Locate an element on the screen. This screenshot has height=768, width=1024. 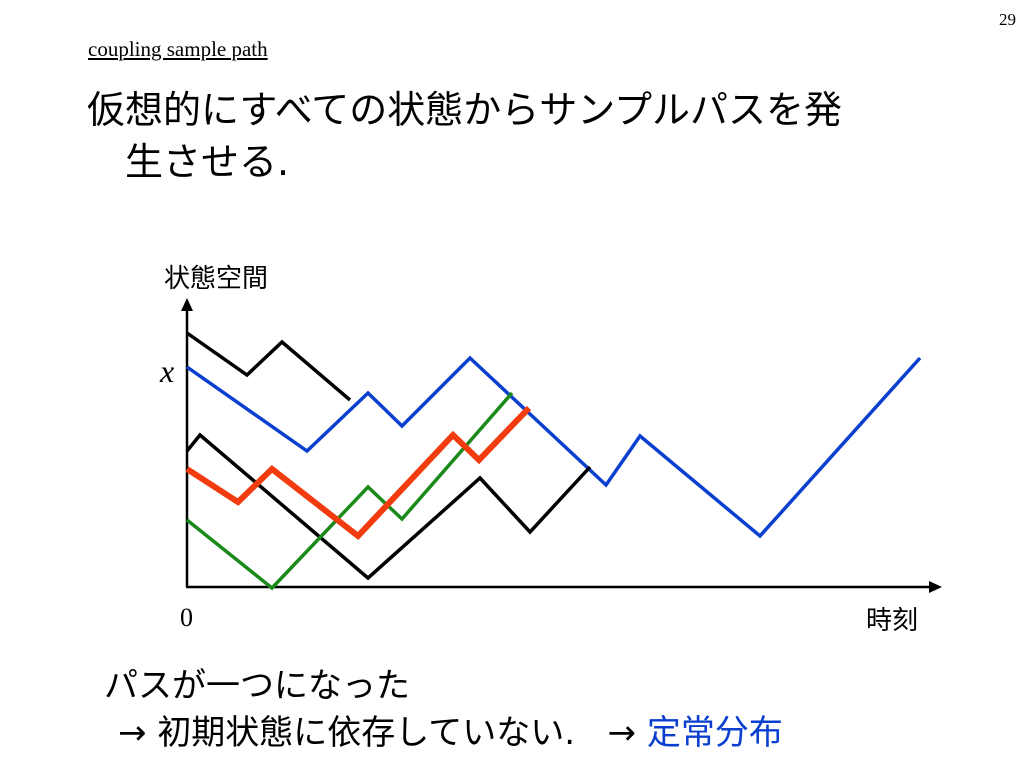
y-axis-arrowhead is located at coordinates (187, 304).